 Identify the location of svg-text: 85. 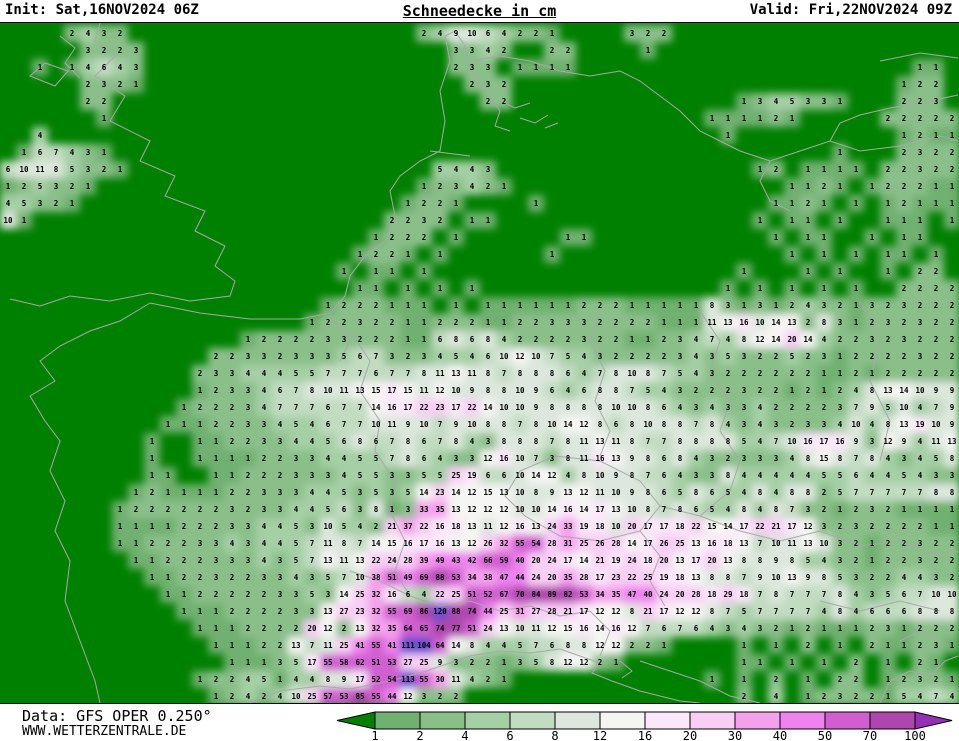
(359, 696).